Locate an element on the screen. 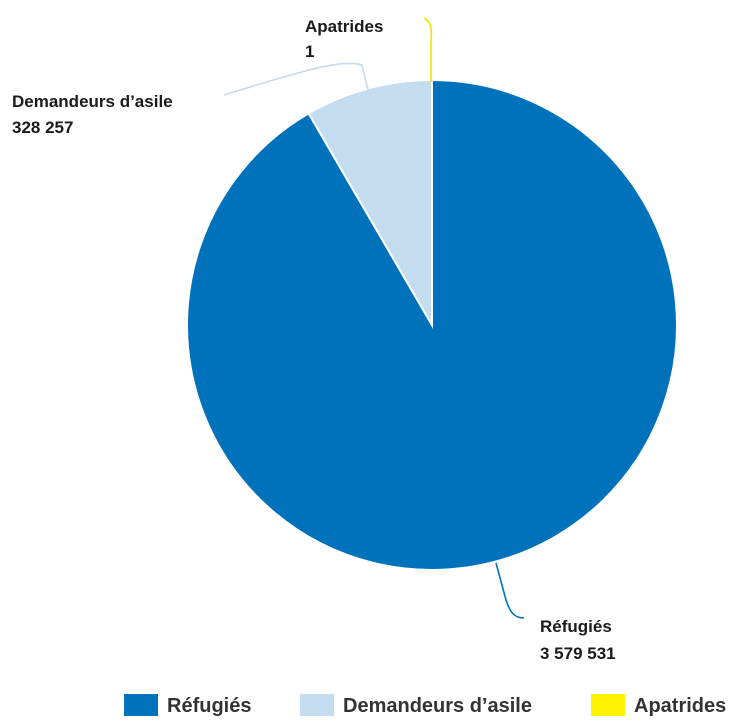 The image size is (738, 727). callout-line-apatrides is located at coordinates (427, 50).